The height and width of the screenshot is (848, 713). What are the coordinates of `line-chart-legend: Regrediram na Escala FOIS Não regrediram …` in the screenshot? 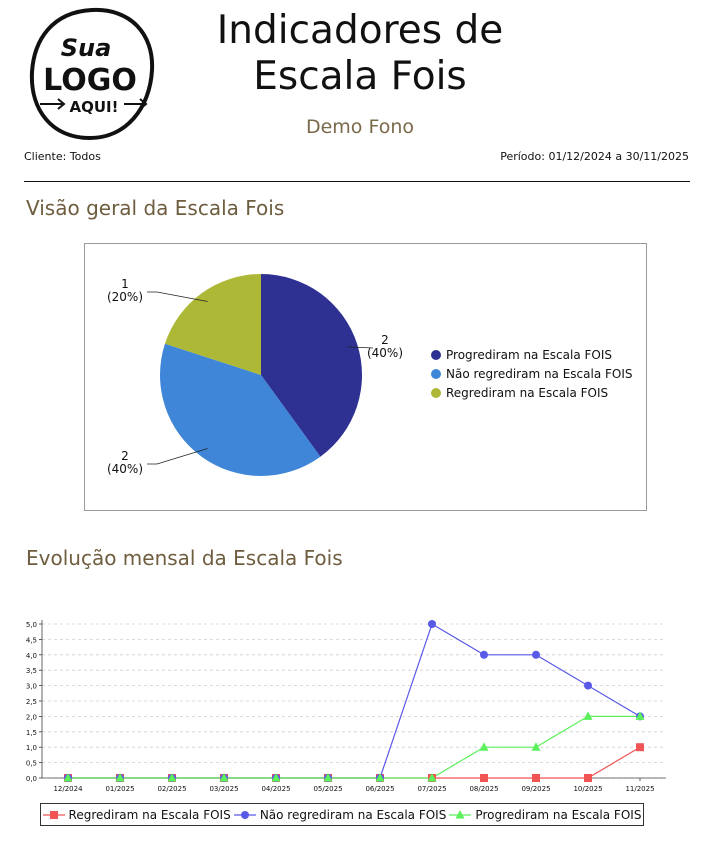 It's located at (342, 814).